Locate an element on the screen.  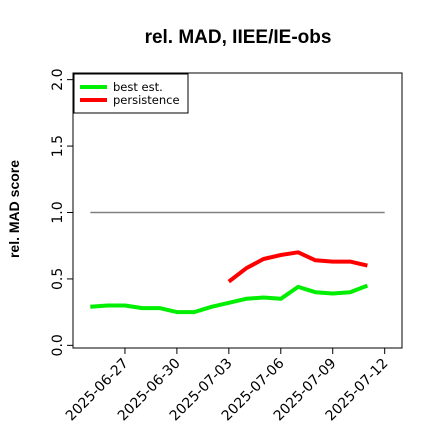
series-line-best-est is located at coordinates (229, 299).